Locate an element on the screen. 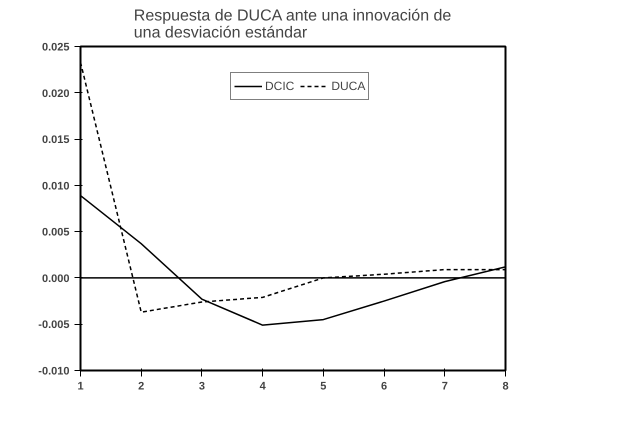  x-tick-label: 2 is located at coordinates (141, 386).